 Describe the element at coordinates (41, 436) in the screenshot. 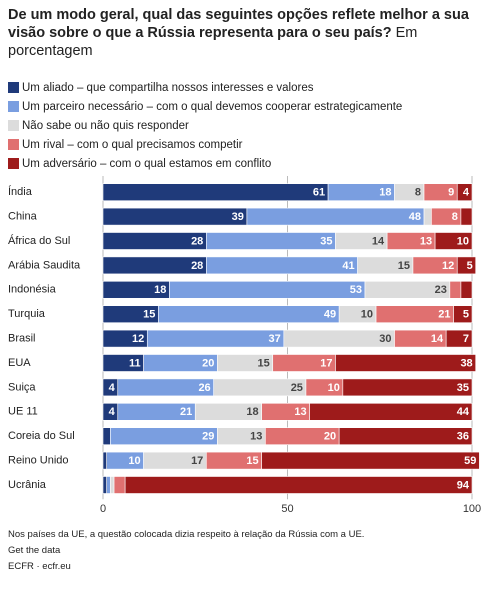

I see `category-label: Coreia do Sul` at that location.